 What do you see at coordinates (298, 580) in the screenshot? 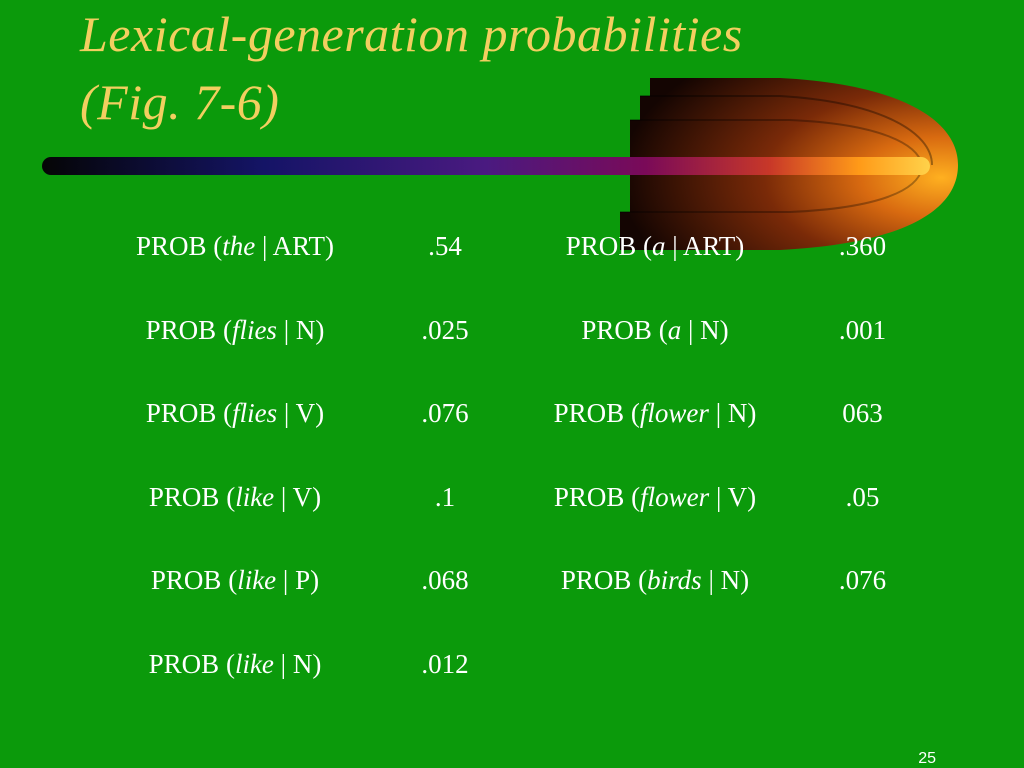
I see `category-tag: | P)` at bounding box center [298, 580].